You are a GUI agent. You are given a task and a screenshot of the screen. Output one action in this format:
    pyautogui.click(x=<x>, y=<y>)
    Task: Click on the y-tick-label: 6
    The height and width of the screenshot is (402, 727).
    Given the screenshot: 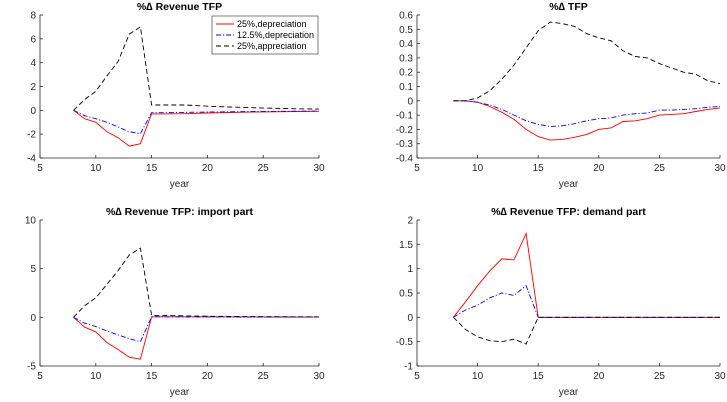 What is the action you would take?
    pyautogui.click(x=33, y=39)
    